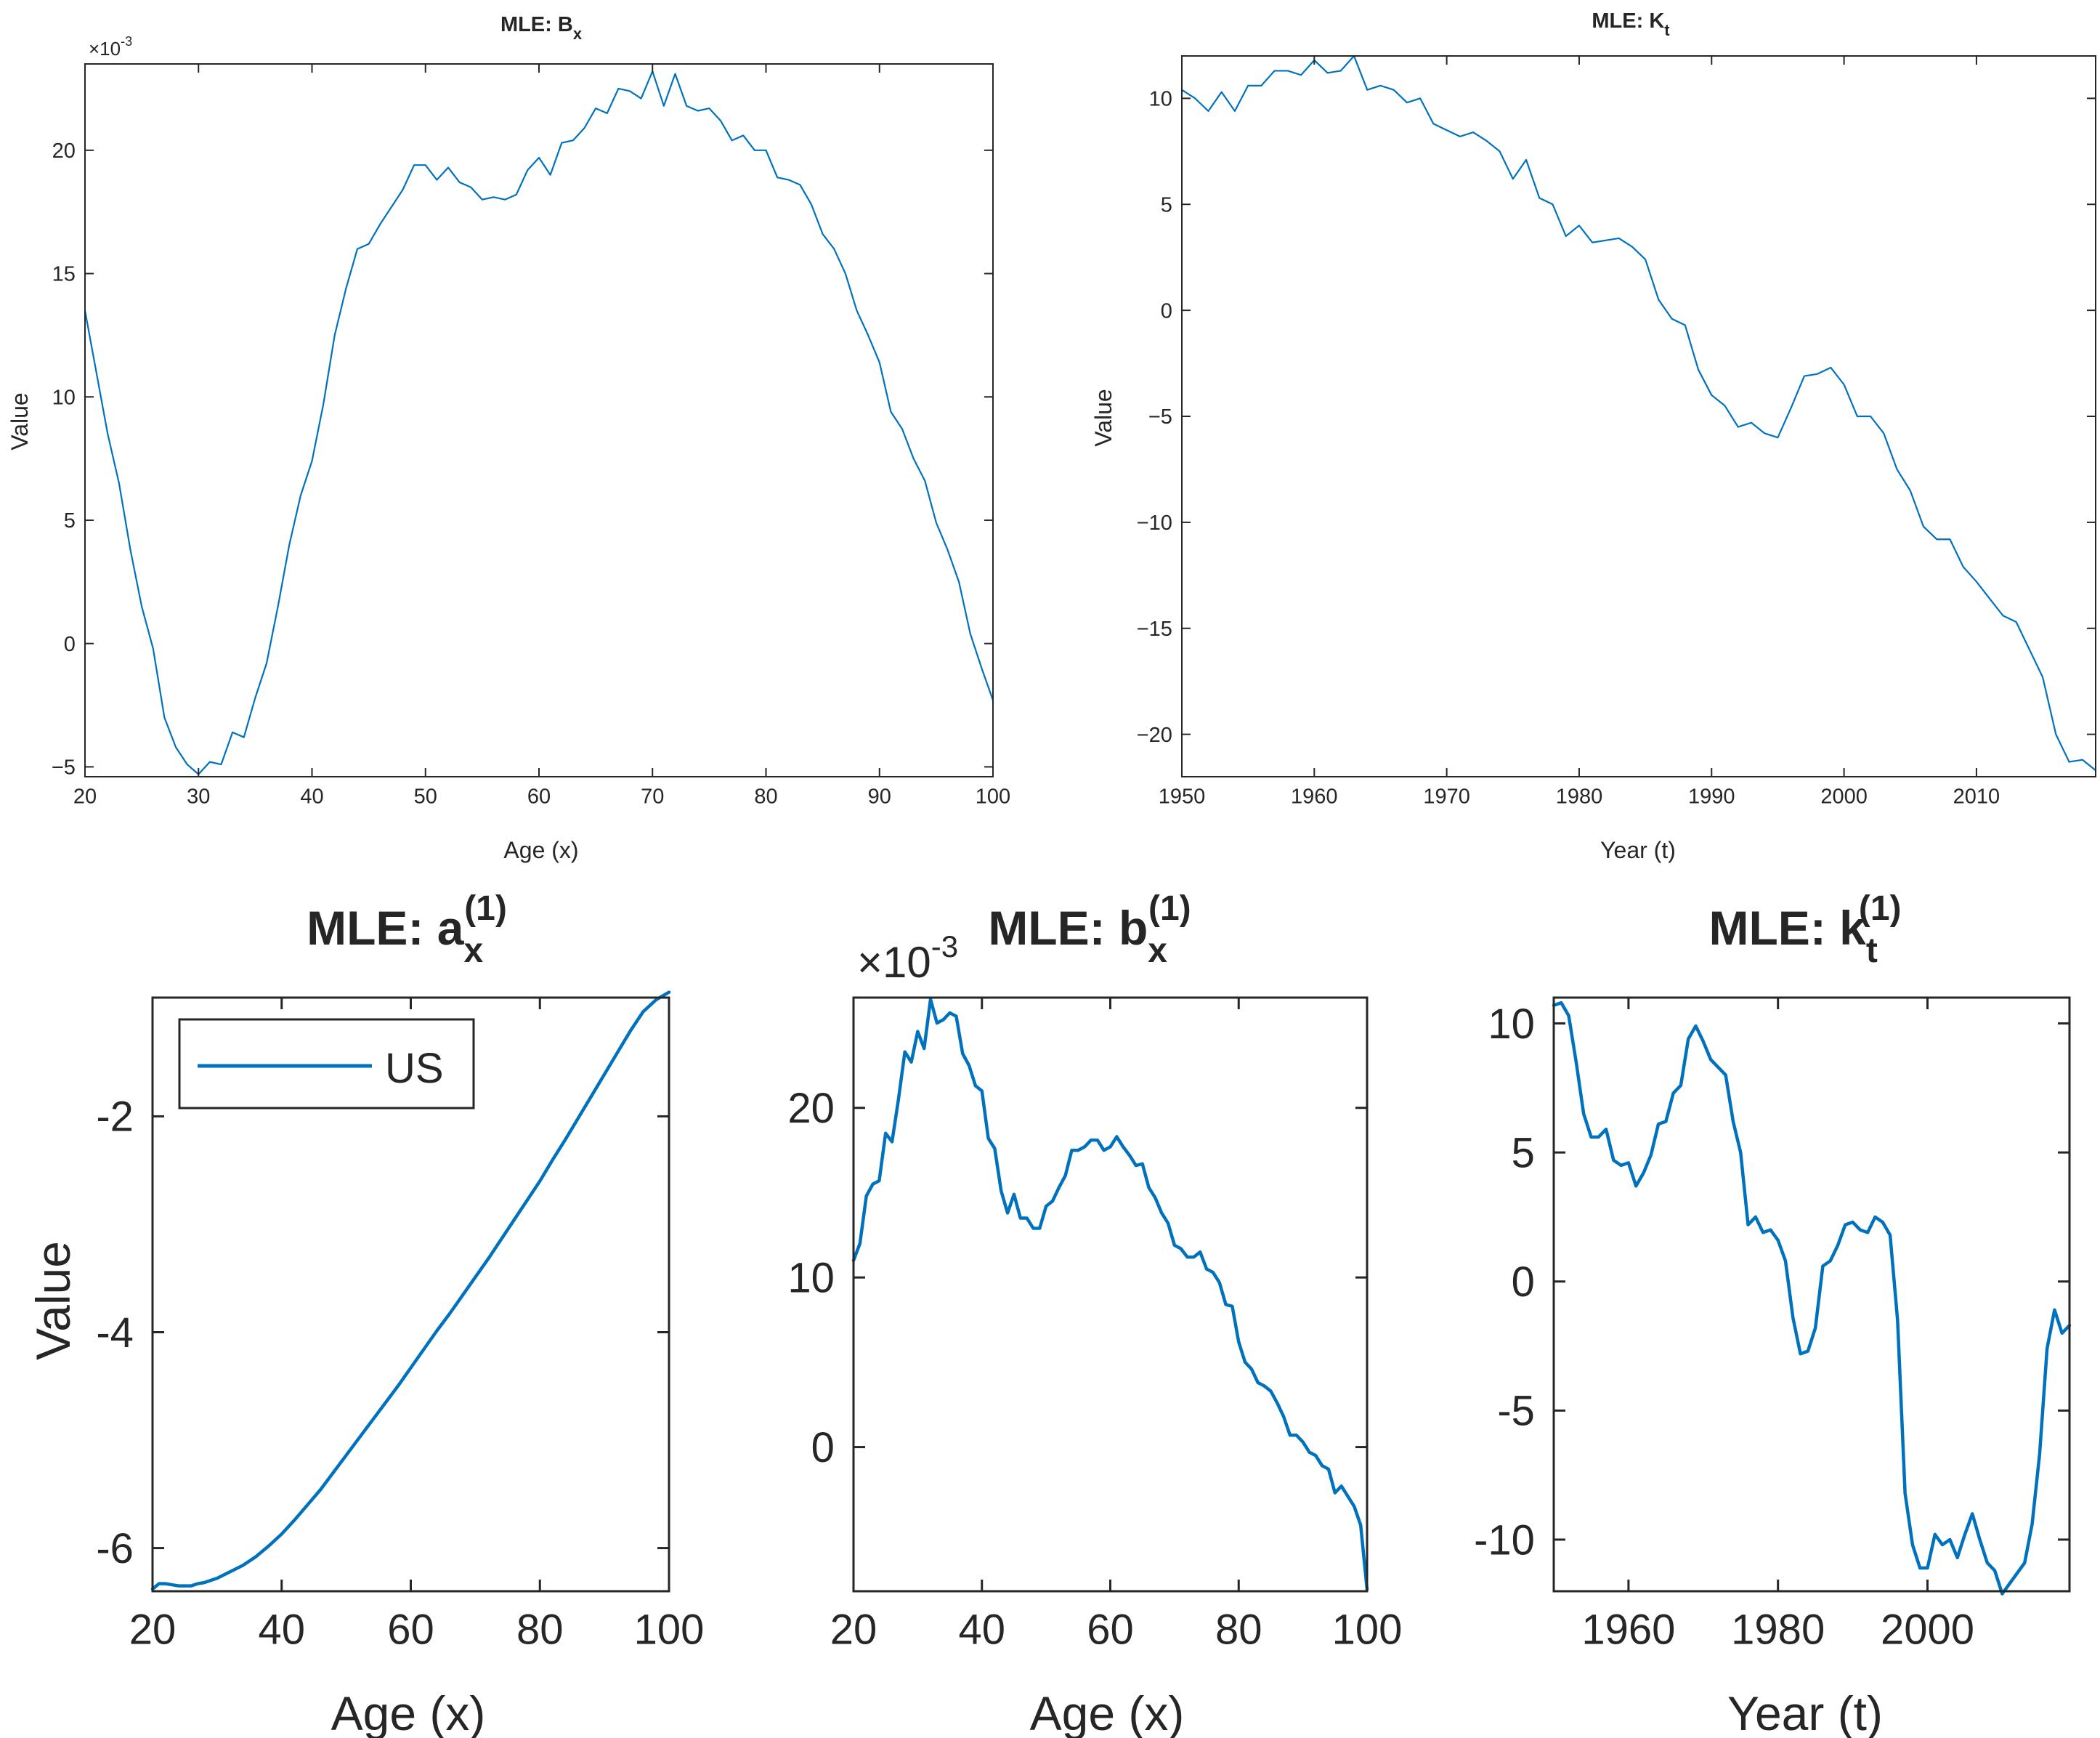  I want to click on y-tick-label-bx: 10, so click(64, 397).